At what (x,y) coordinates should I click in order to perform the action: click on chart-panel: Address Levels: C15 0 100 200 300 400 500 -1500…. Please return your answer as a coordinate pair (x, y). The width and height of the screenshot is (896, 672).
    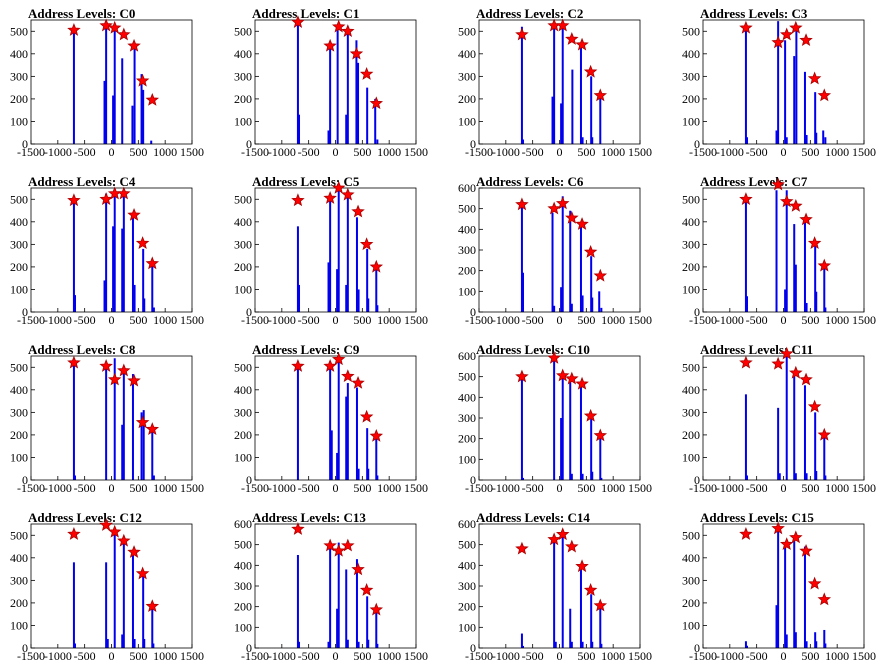
    Looking at the image, I should click on (779, 586).